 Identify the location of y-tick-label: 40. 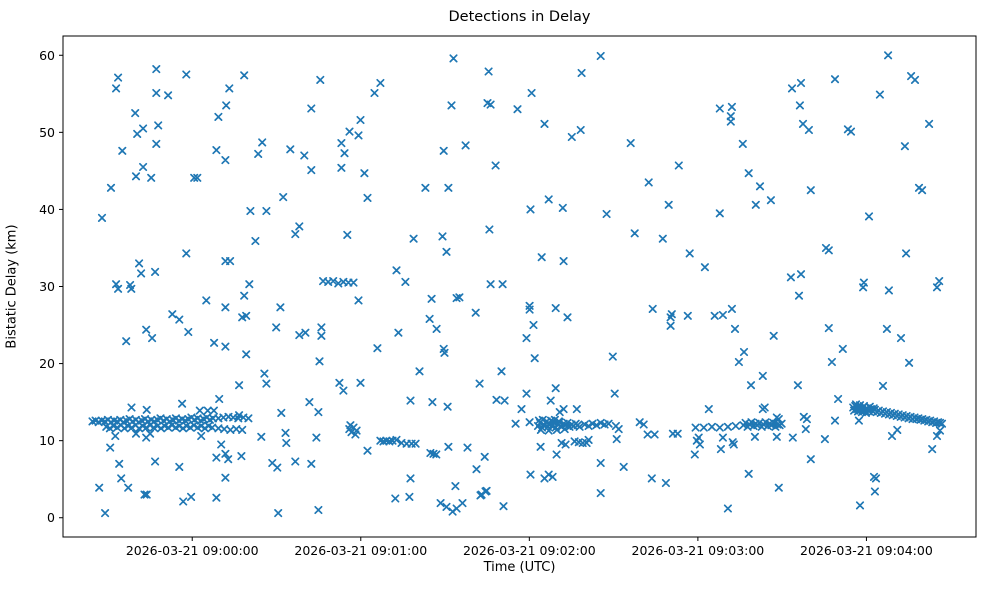
(47, 209).